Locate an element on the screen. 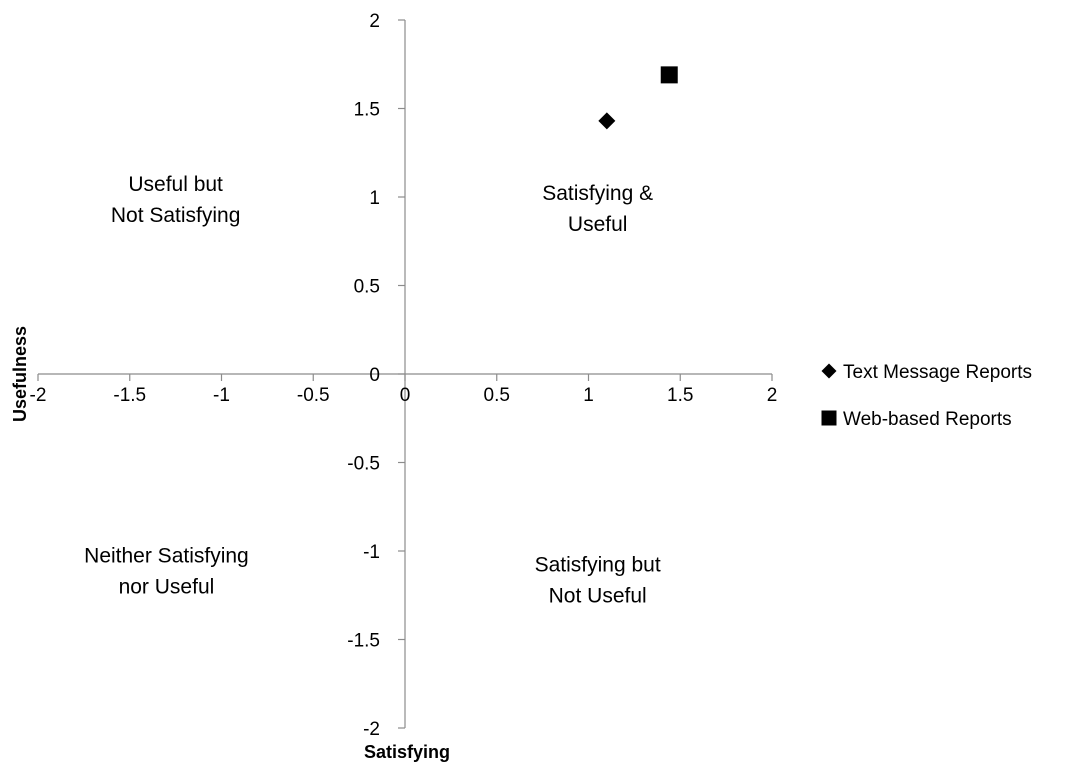 Image resolution: width=1084 pixels, height=765 pixels. legend-square-marker is located at coordinates (829, 418).